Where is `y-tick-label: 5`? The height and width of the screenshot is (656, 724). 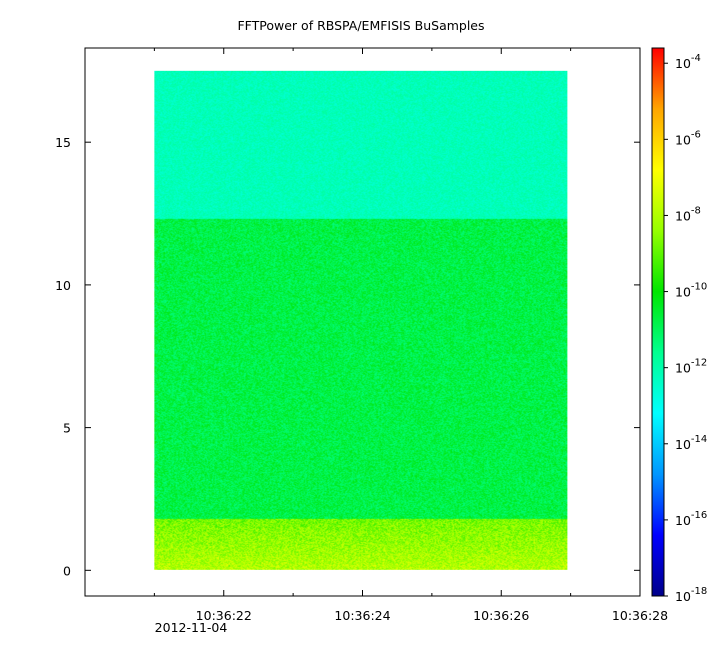 y-tick-label: 5 is located at coordinates (67, 428).